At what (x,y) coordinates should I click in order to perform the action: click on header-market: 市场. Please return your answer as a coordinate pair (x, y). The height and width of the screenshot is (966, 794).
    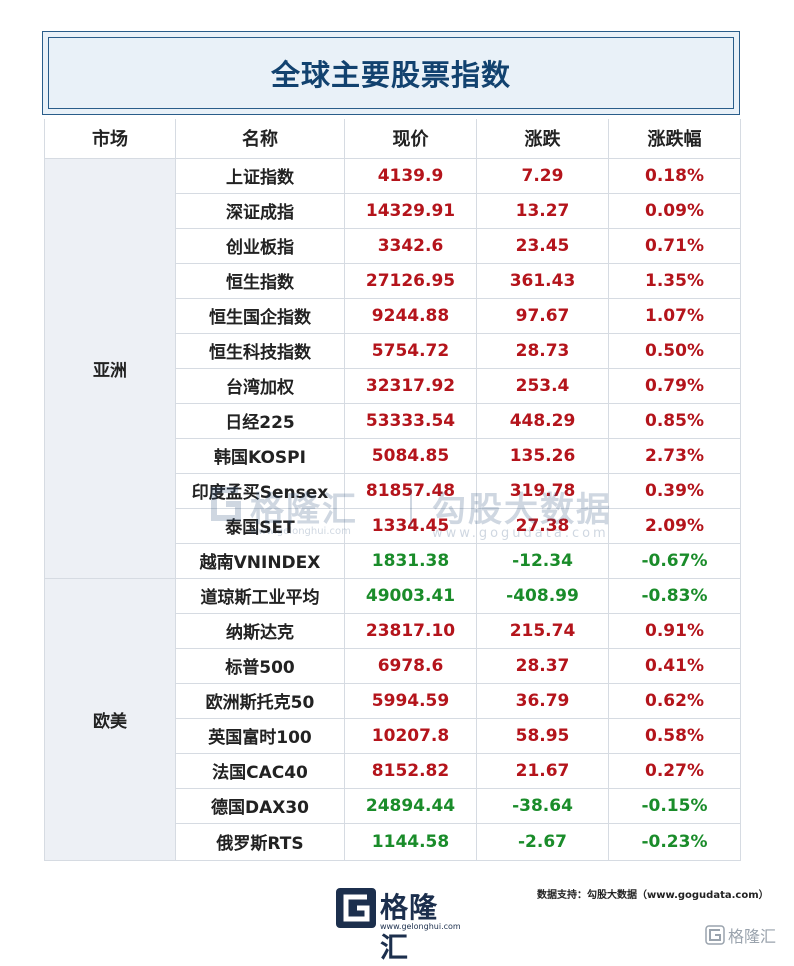
    Looking at the image, I should click on (110, 139).